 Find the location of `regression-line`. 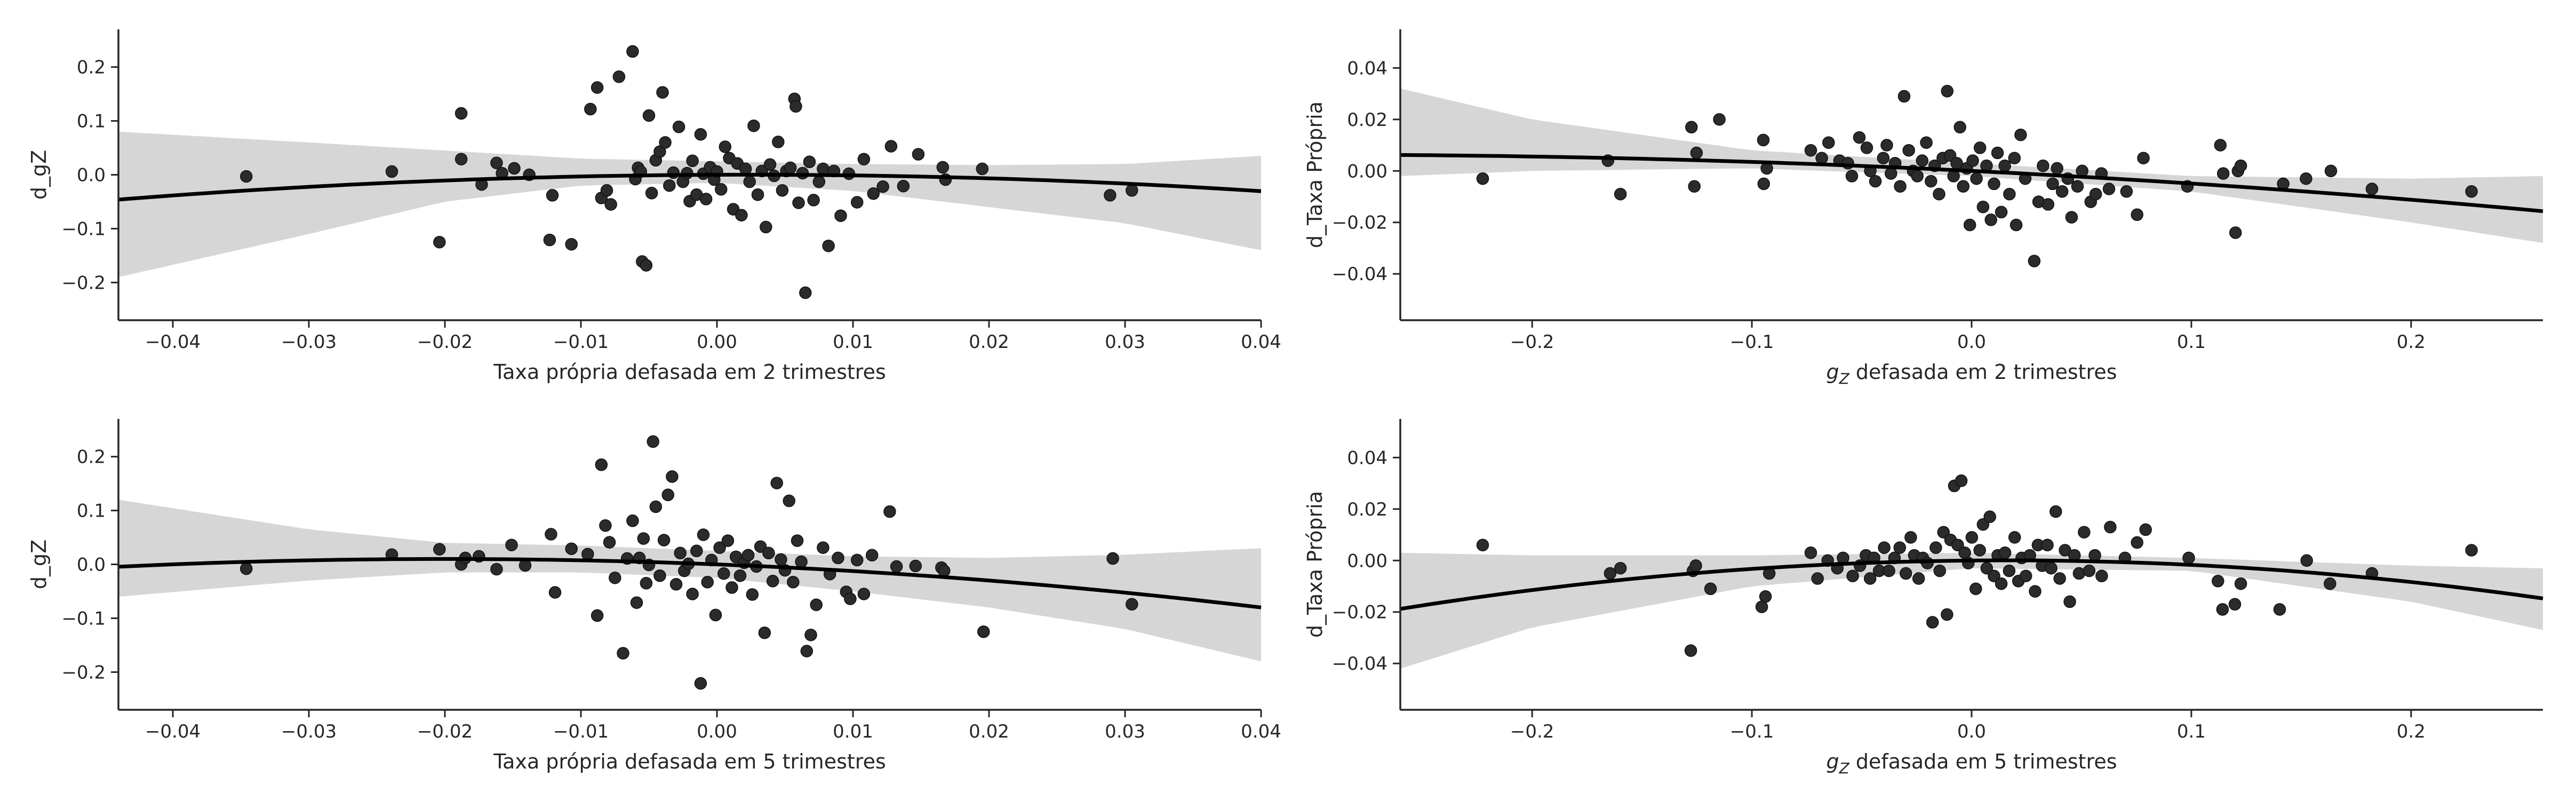

regression-line is located at coordinates (690, 583).